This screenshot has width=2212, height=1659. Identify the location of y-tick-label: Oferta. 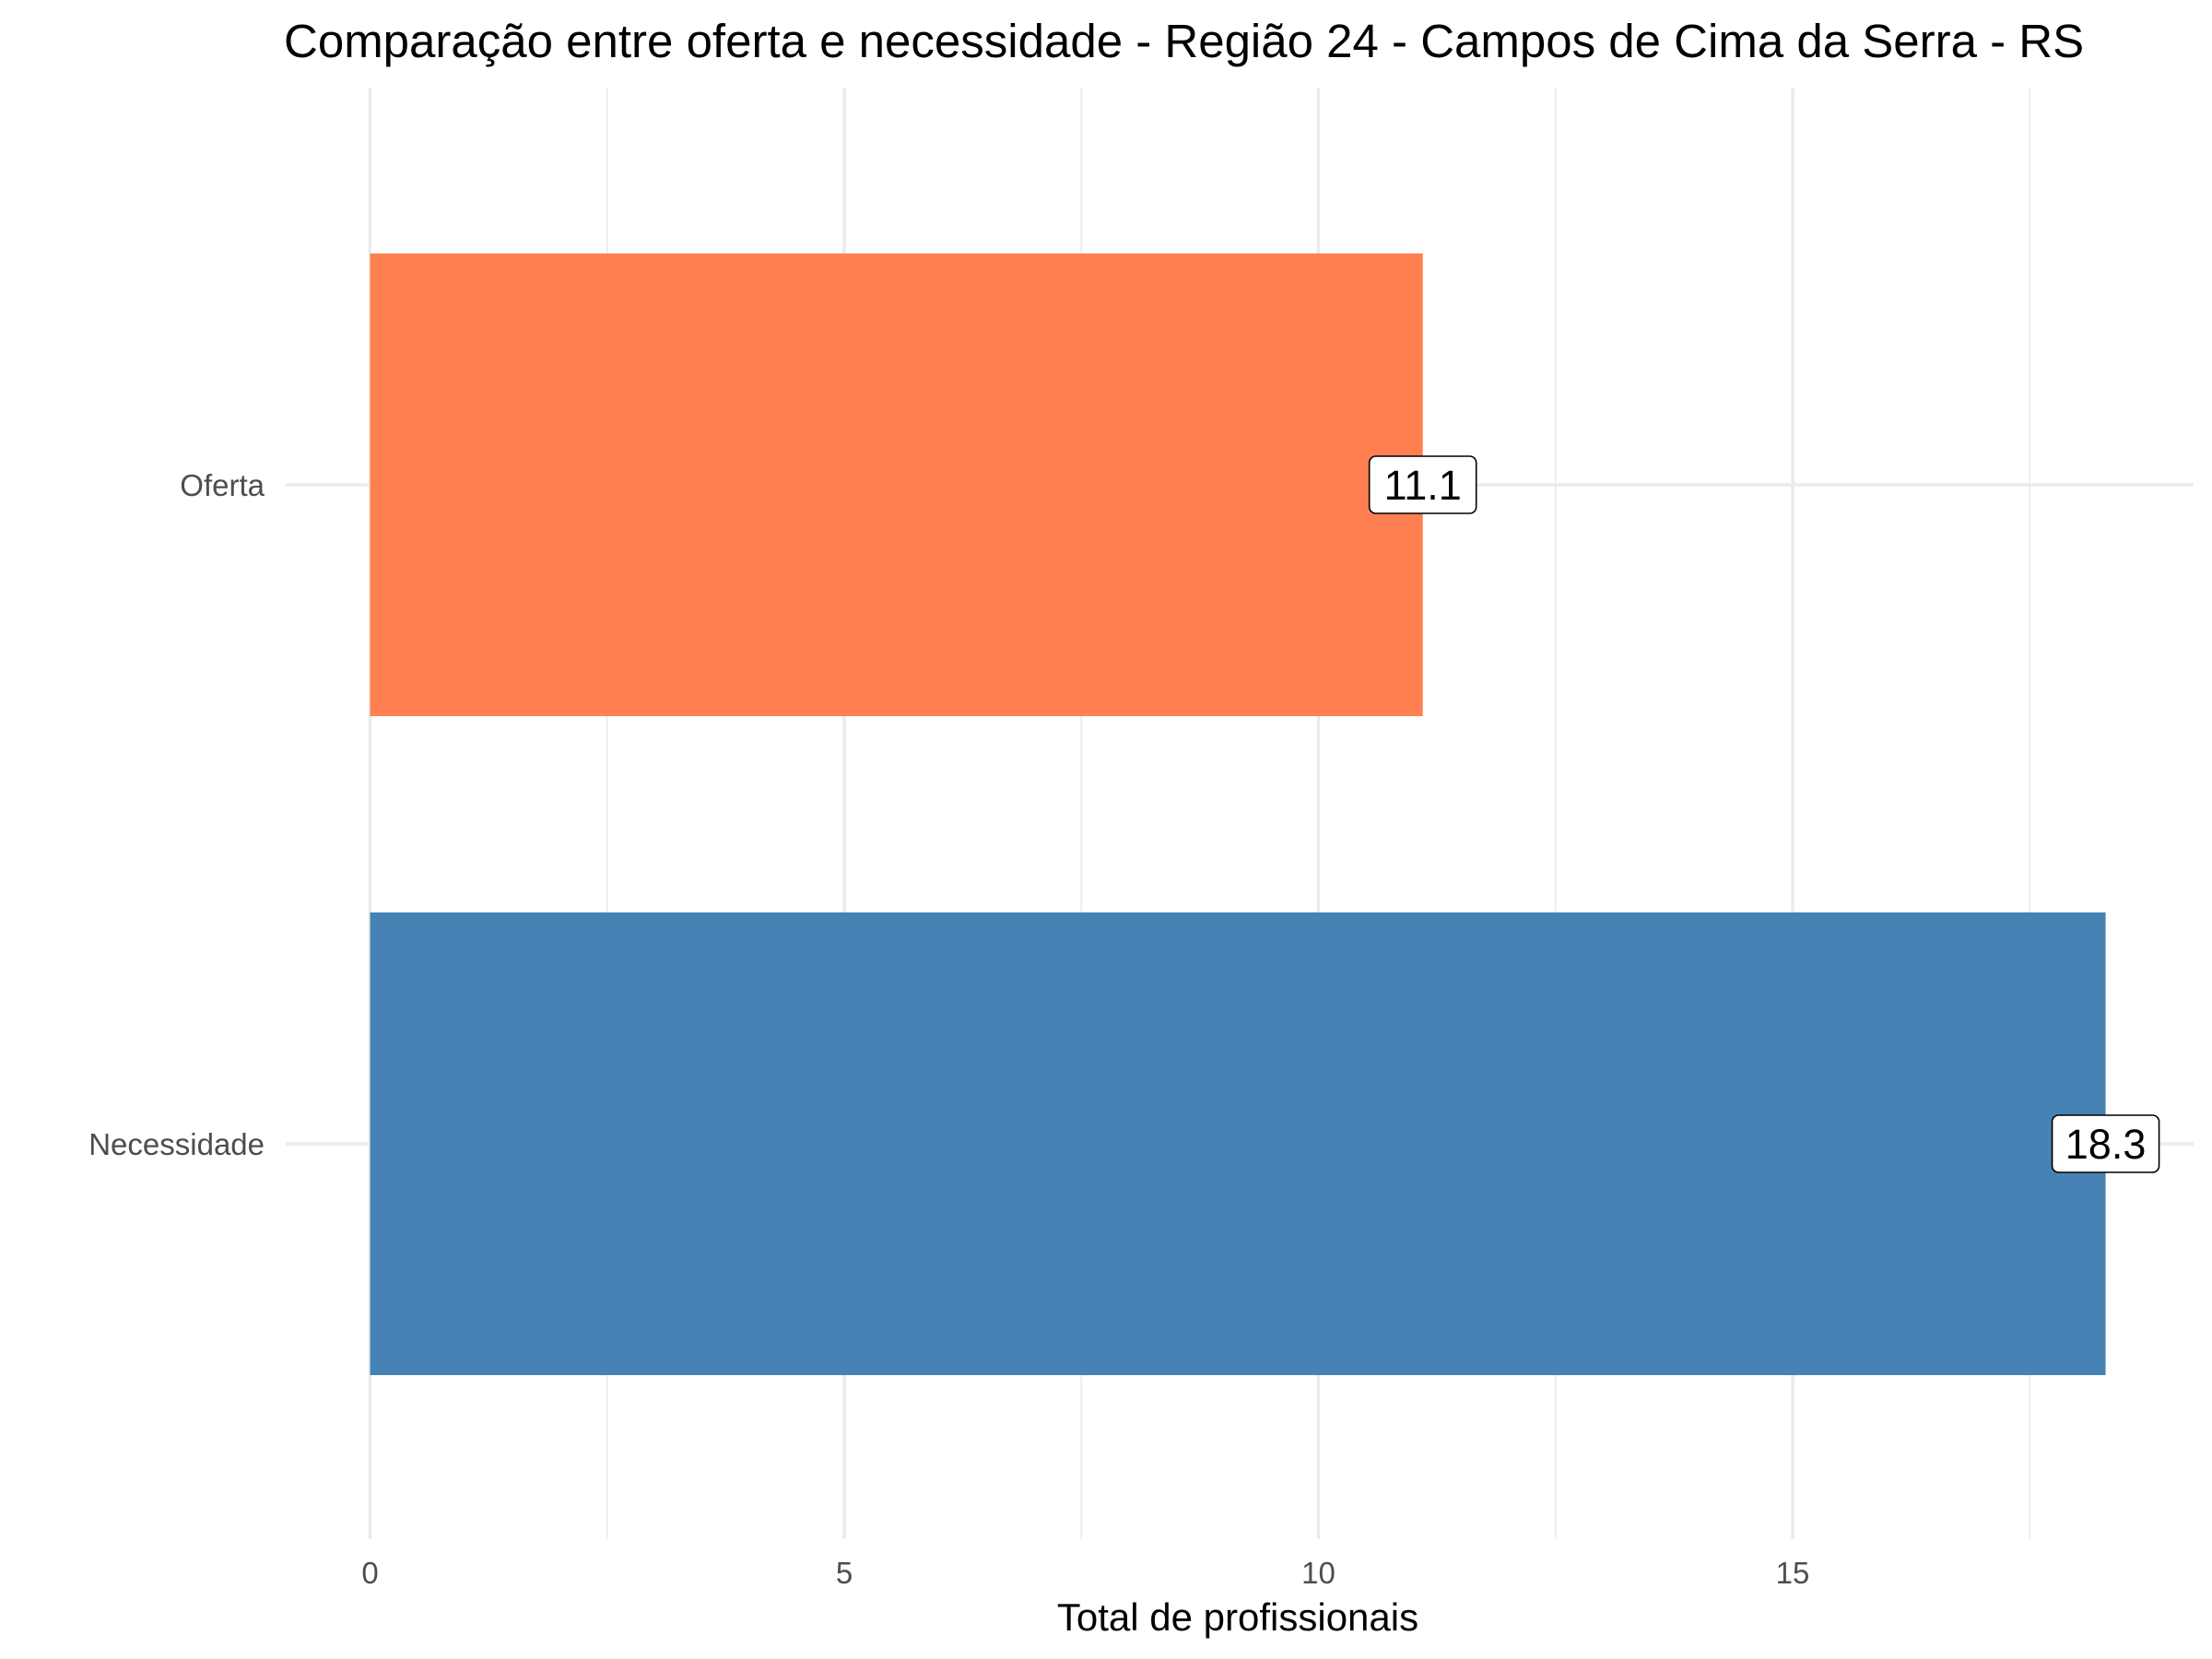
(222, 485).